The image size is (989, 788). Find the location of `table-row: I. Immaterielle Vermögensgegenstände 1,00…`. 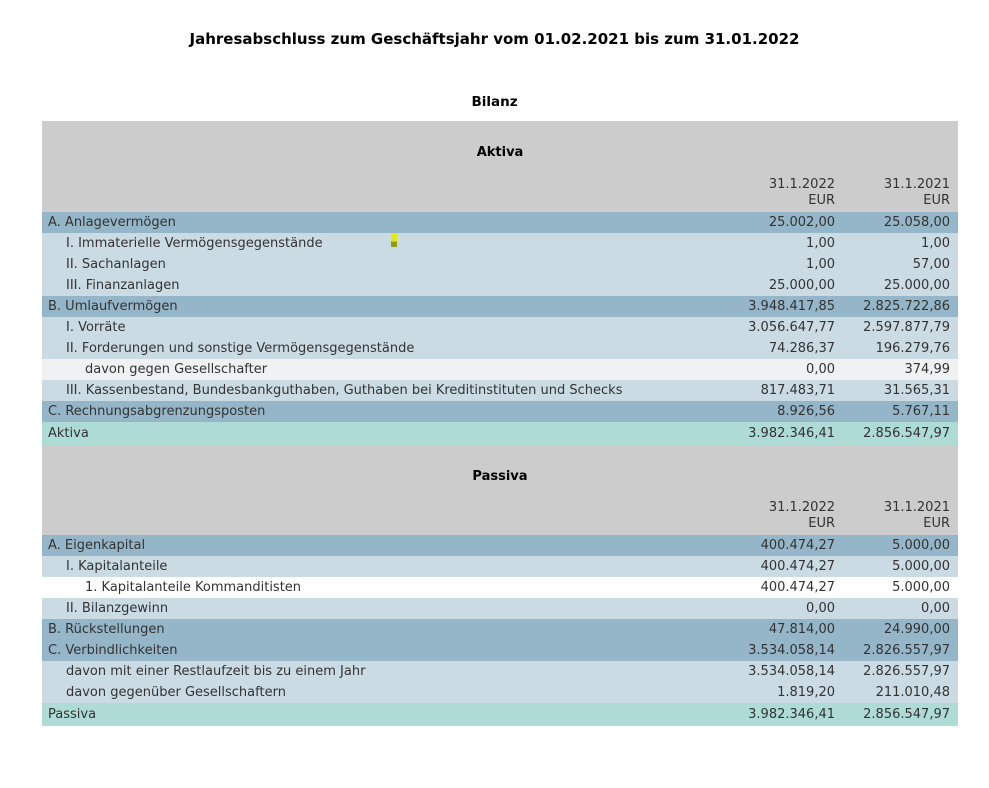

table-row: I. Immaterielle Vermögensgegenstände 1,00… is located at coordinates (500, 243).